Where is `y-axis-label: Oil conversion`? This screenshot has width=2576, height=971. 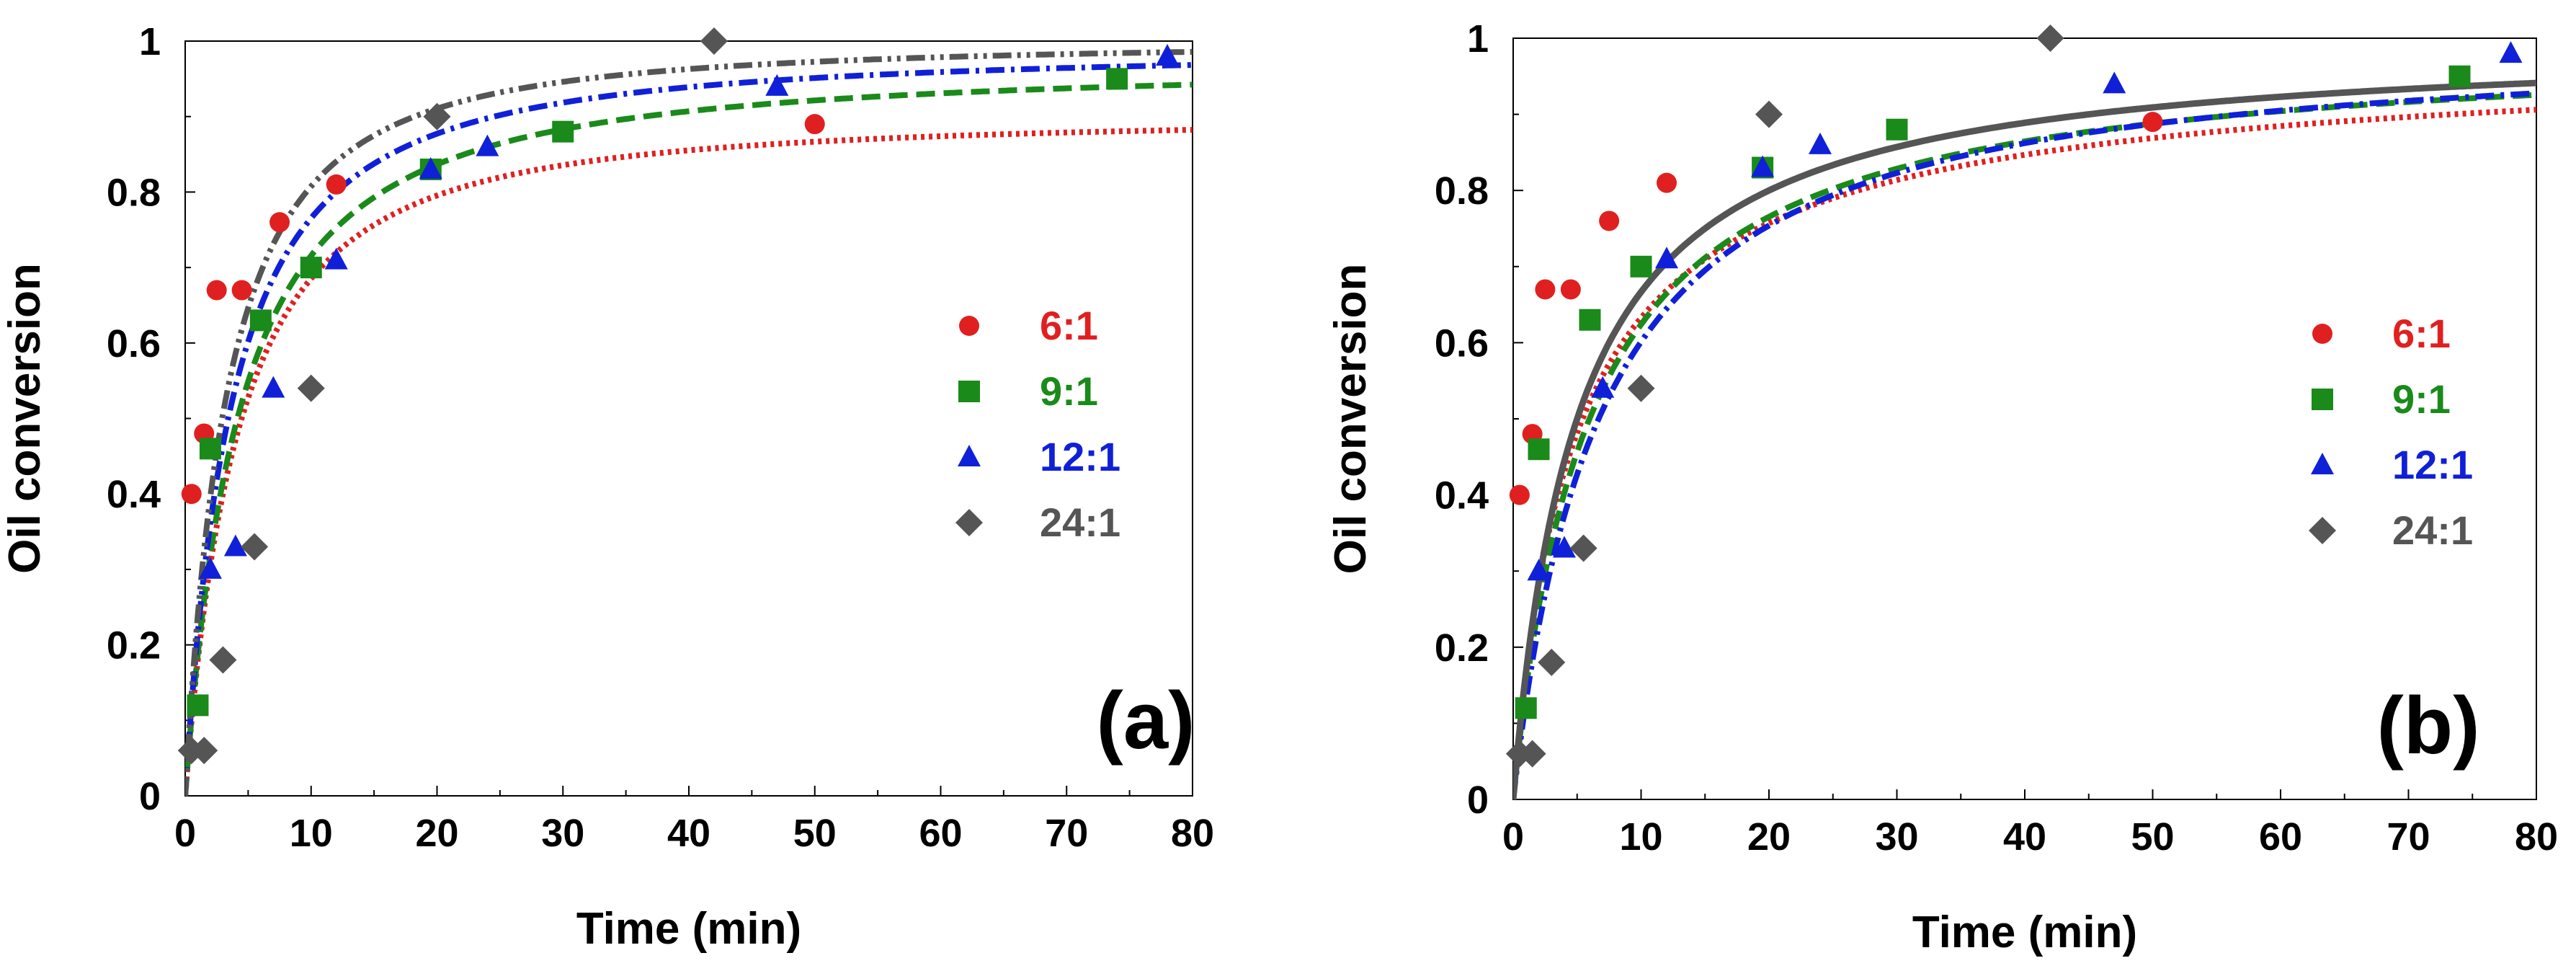 y-axis-label: Oil conversion is located at coordinates (1351, 420).